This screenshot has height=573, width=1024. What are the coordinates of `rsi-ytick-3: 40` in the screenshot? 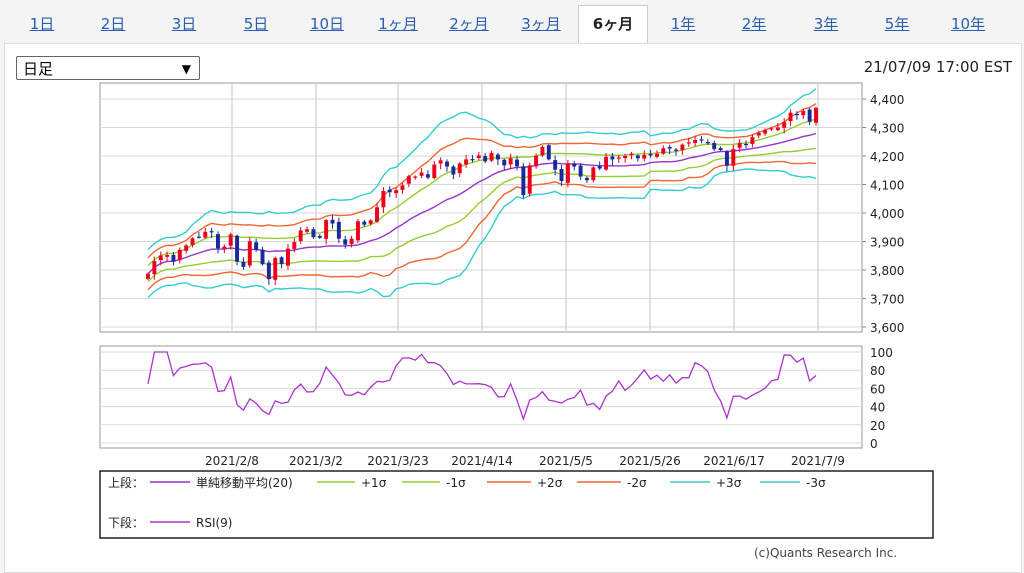 It's located at (877, 408).